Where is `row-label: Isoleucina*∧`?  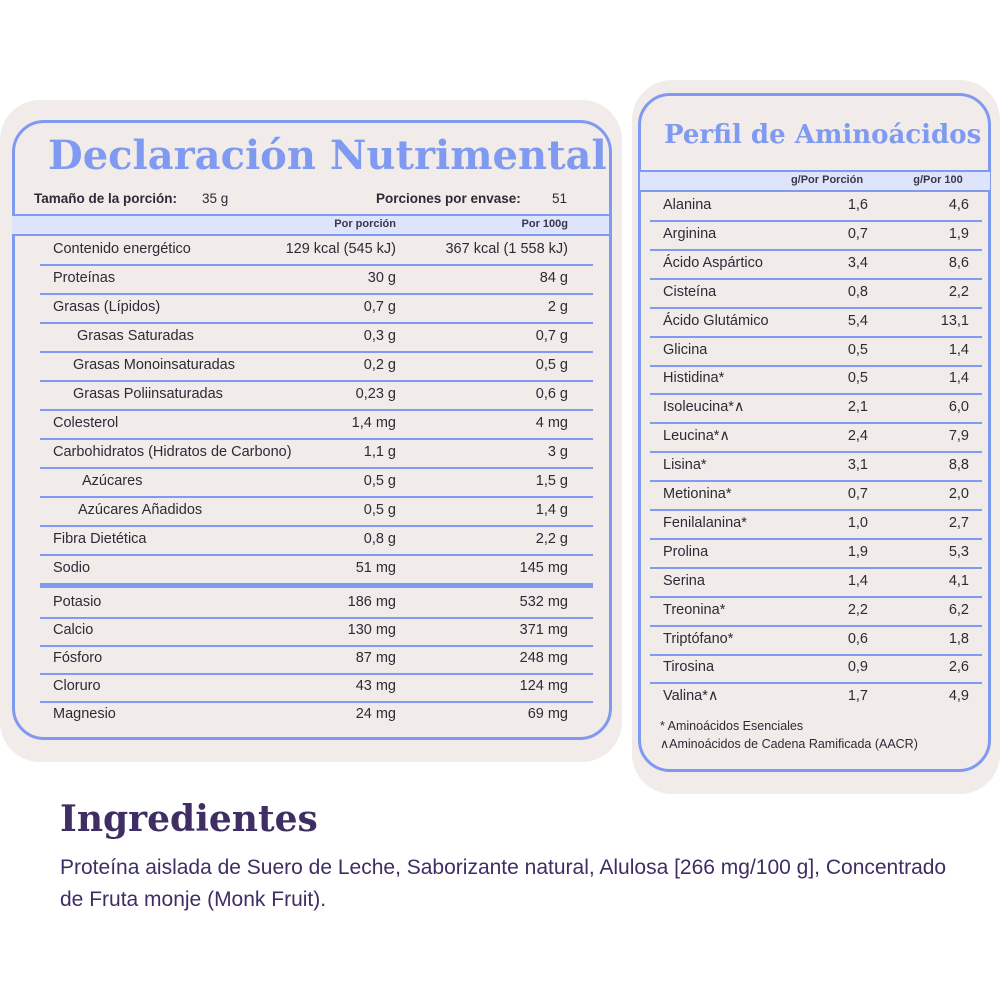 row-label: Isoleucina*∧ is located at coordinates (704, 407).